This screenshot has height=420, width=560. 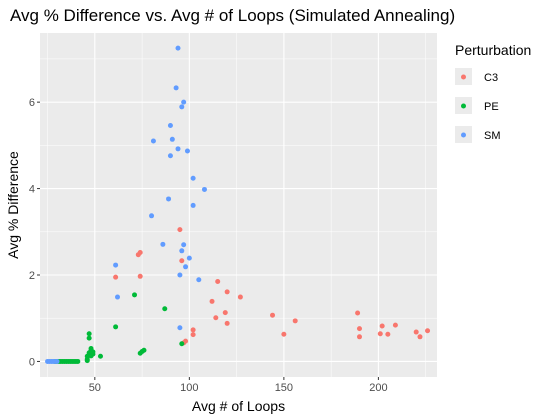 What do you see at coordinates (463, 135) in the screenshot?
I see `legend-key-sm` at bounding box center [463, 135].